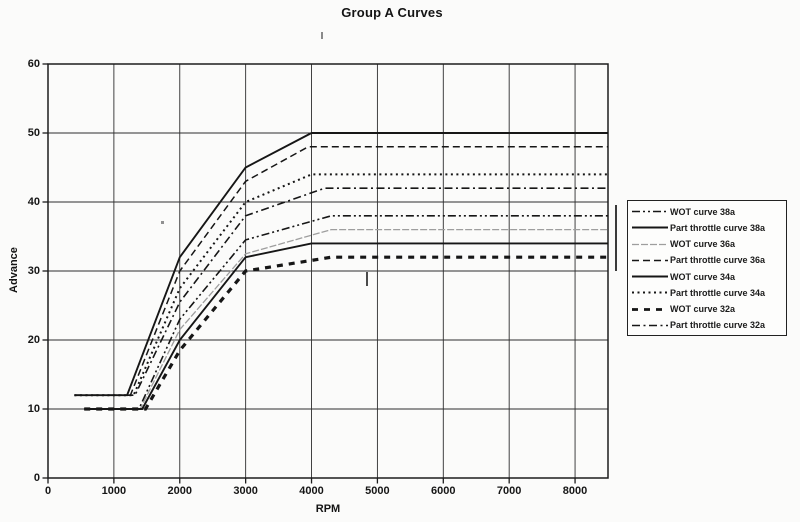 The image size is (800, 522). Describe the element at coordinates (392, 12) in the screenshot. I see `chart-title: Group A Curves` at that location.